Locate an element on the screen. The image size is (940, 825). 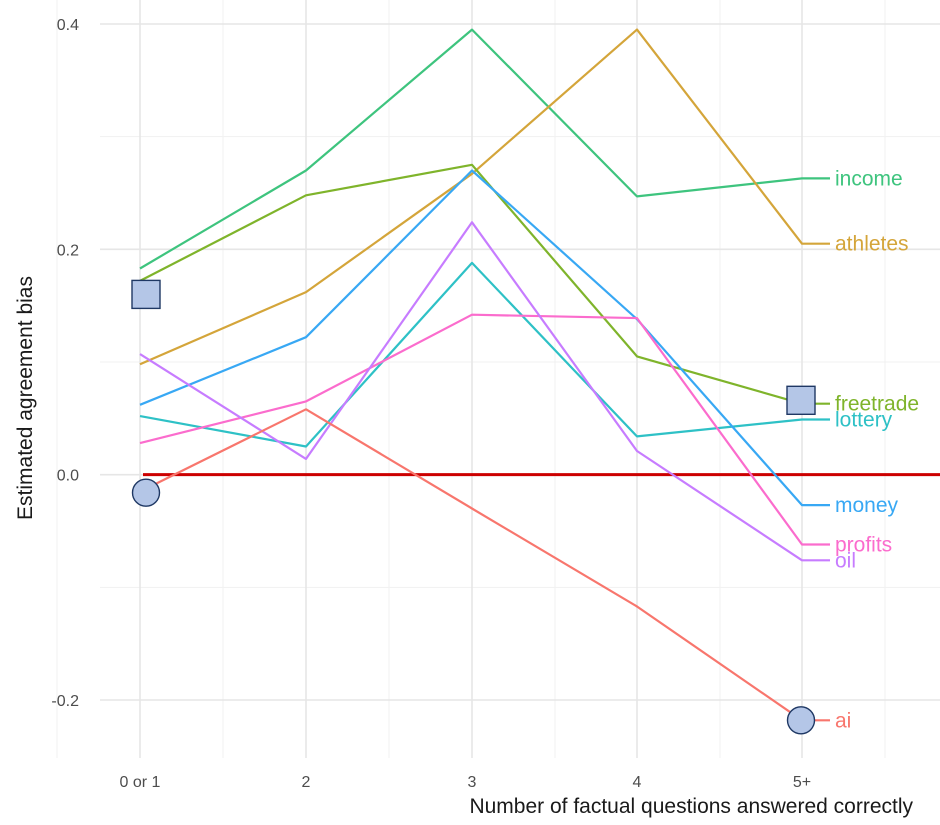
y-tick-label-1: 0.0 is located at coordinates (68, 476).